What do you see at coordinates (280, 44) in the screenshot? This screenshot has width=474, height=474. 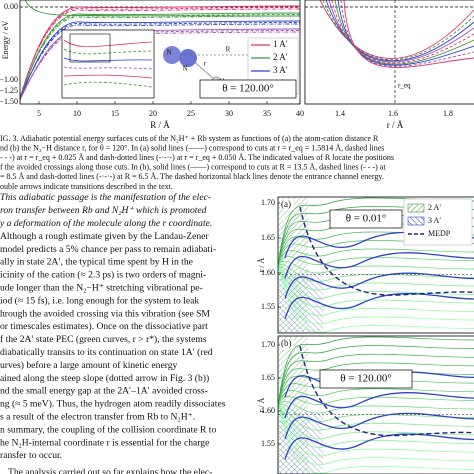 I see `legend-label: 1 A′` at bounding box center [280, 44].